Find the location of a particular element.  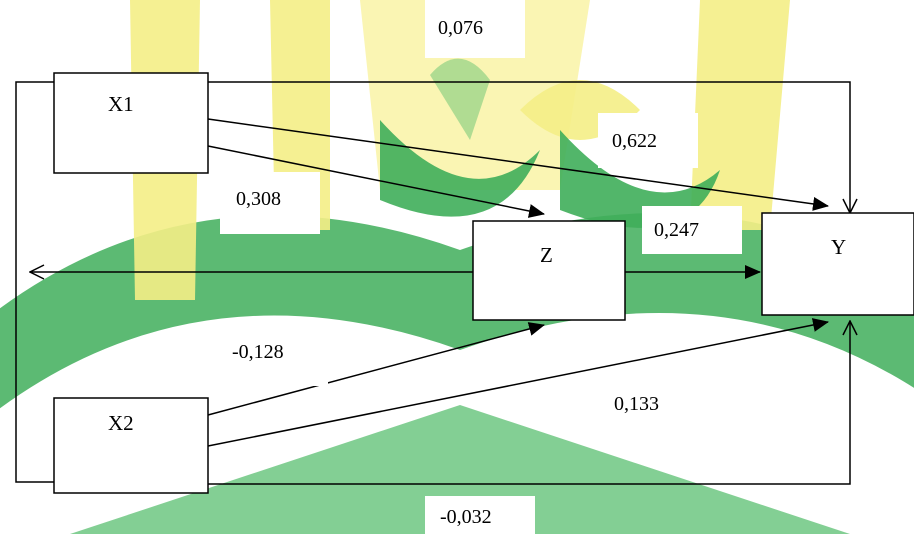

coef-x2-y: 0,133 is located at coordinates (636, 404).